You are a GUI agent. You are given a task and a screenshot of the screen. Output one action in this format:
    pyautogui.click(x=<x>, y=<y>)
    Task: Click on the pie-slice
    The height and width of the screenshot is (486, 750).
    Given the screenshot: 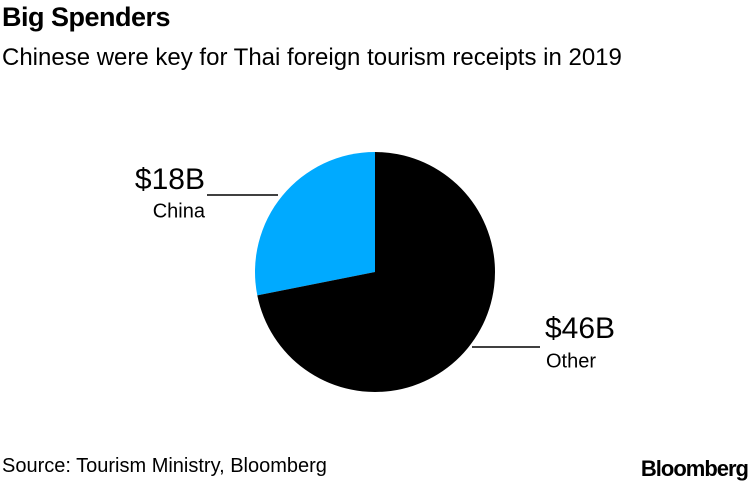 What is the action you would take?
    pyautogui.click(x=314, y=224)
    